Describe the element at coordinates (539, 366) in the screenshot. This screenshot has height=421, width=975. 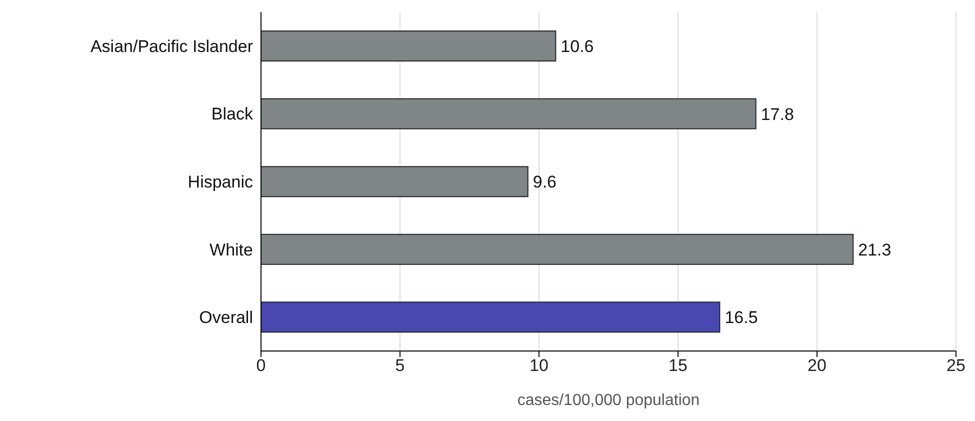
I see `x-tick-label: 10` at that location.